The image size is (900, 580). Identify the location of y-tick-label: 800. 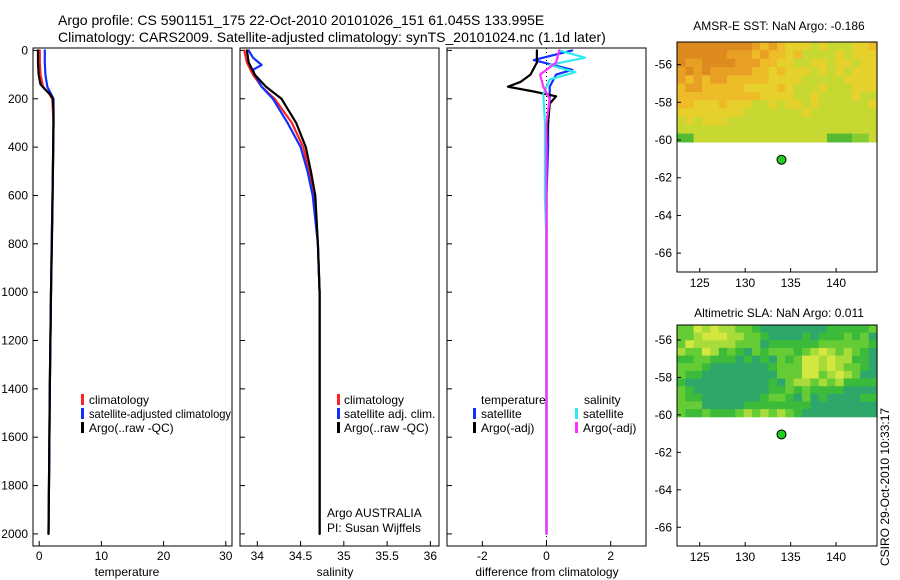
(18, 244).